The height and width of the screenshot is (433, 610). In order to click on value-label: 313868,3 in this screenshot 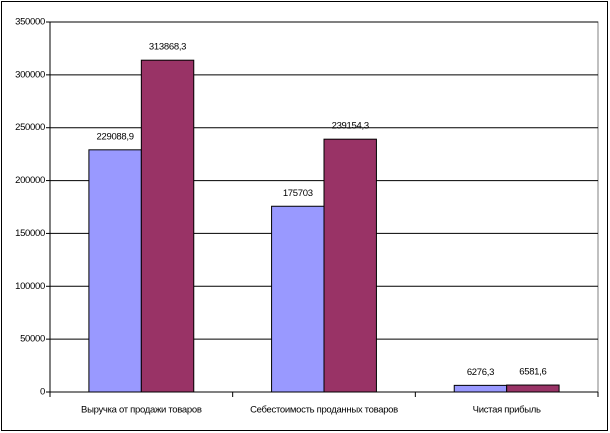, I will do `click(167, 47)`.